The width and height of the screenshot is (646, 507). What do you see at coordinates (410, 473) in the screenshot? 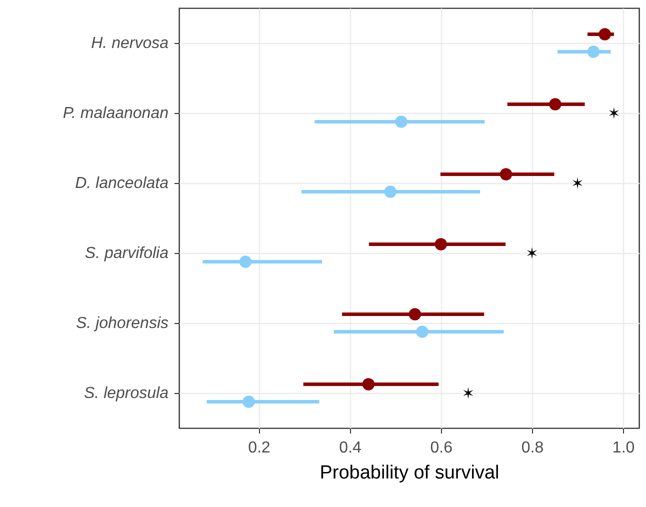
I see `x-axis-title: Probability of survival` at bounding box center [410, 473].